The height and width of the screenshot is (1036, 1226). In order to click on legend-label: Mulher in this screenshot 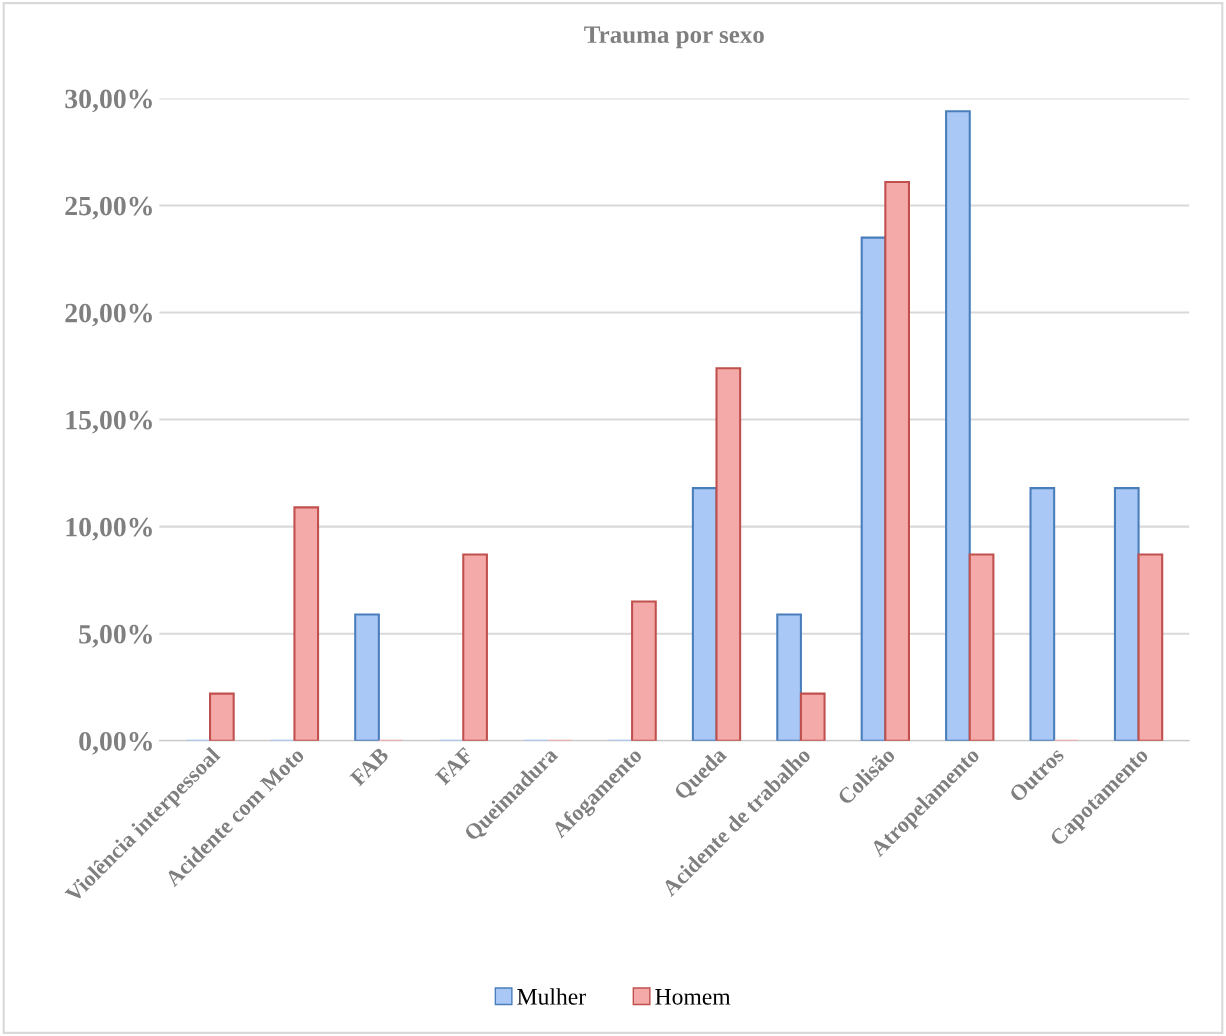, I will do `click(551, 996)`.